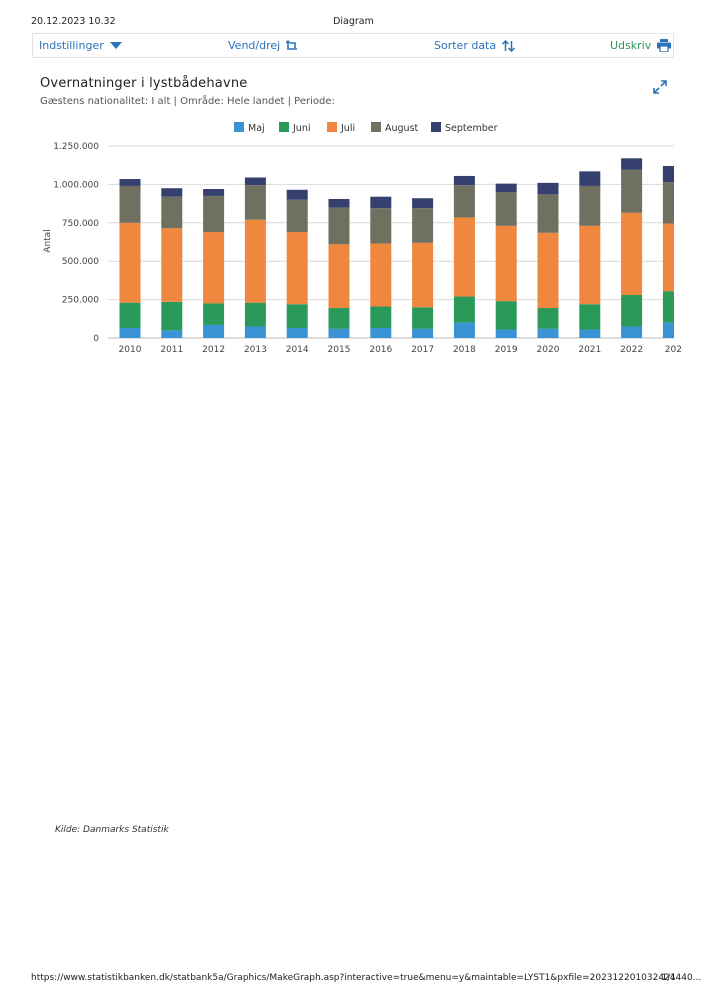 The width and height of the screenshot is (707, 1000). Describe the element at coordinates (506, 188) in the screenshot. I see `bar-september-2019` at that location.